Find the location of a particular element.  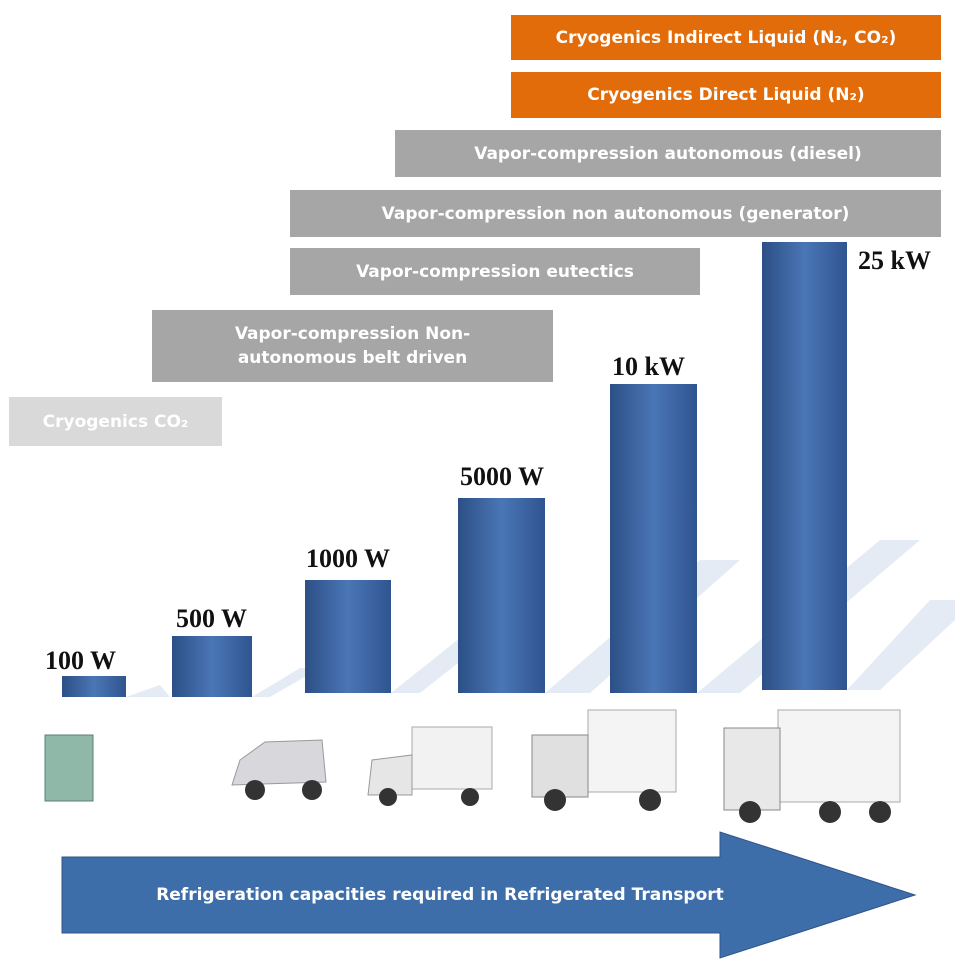

technology-label: Vapor-compression eutectics is located at coordinates (495, 271).